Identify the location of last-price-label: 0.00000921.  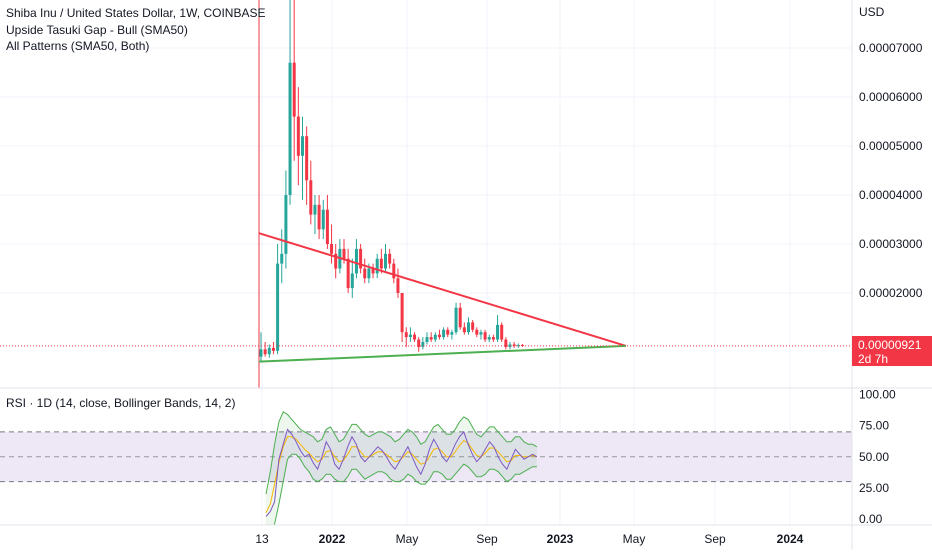
(890, 345).